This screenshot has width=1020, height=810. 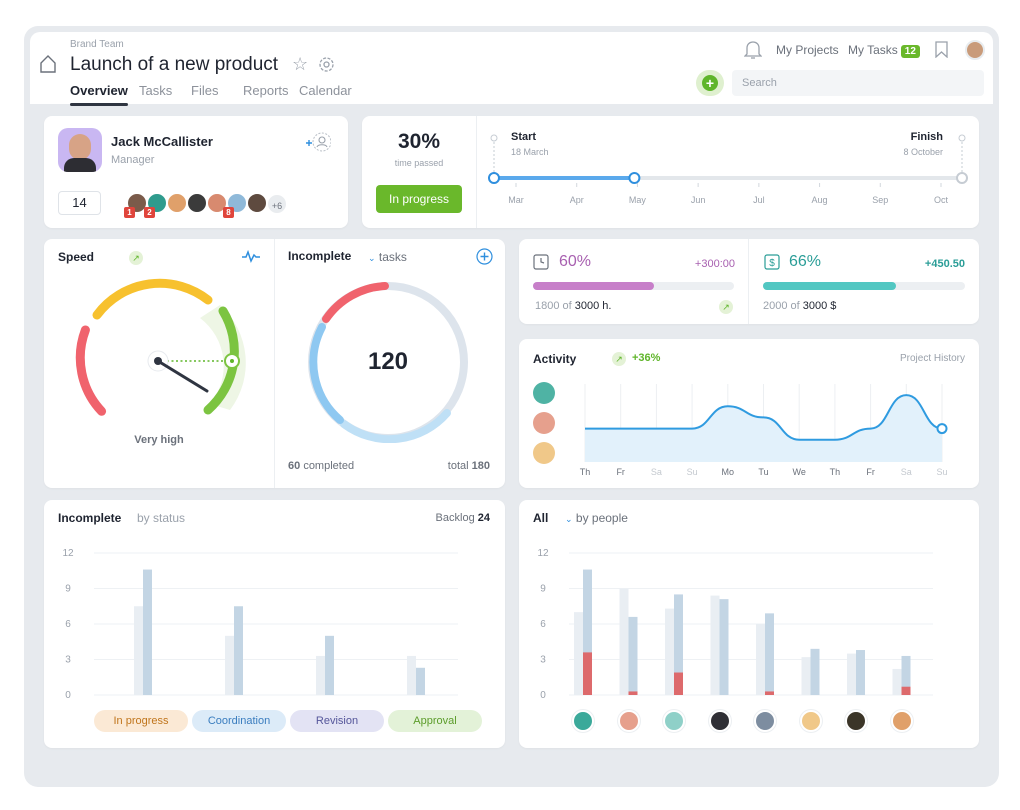 What do you see at coordinates (326, 64) in the screenshot?
I see `settings-icon` at bounding box center [326, 64].